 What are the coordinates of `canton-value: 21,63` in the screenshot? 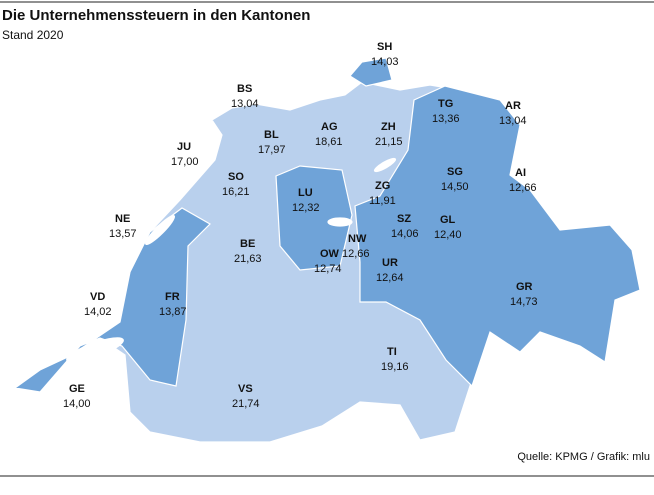 It's located at (248, 259).